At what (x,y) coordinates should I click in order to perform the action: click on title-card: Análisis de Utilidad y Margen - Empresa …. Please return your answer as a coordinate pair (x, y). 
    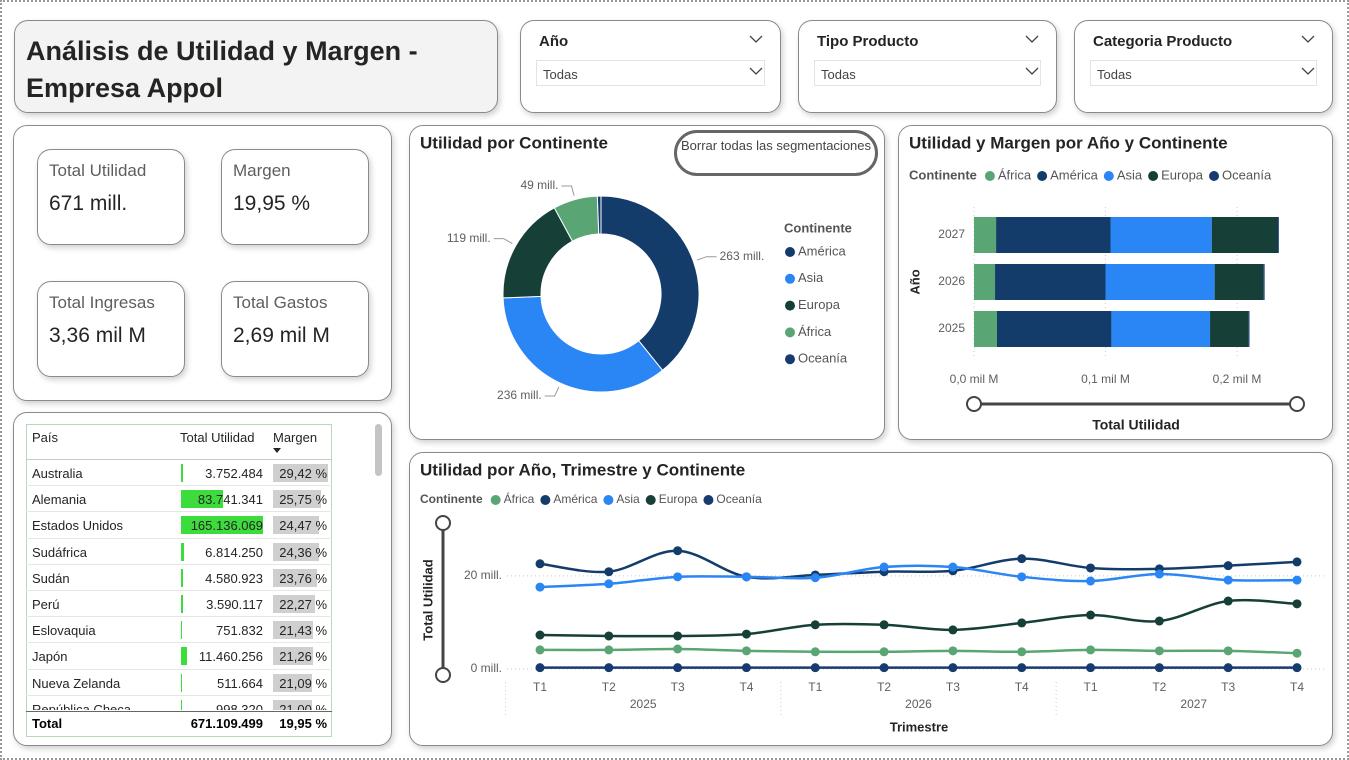
    Looking at the image, I should click on (256, 66).